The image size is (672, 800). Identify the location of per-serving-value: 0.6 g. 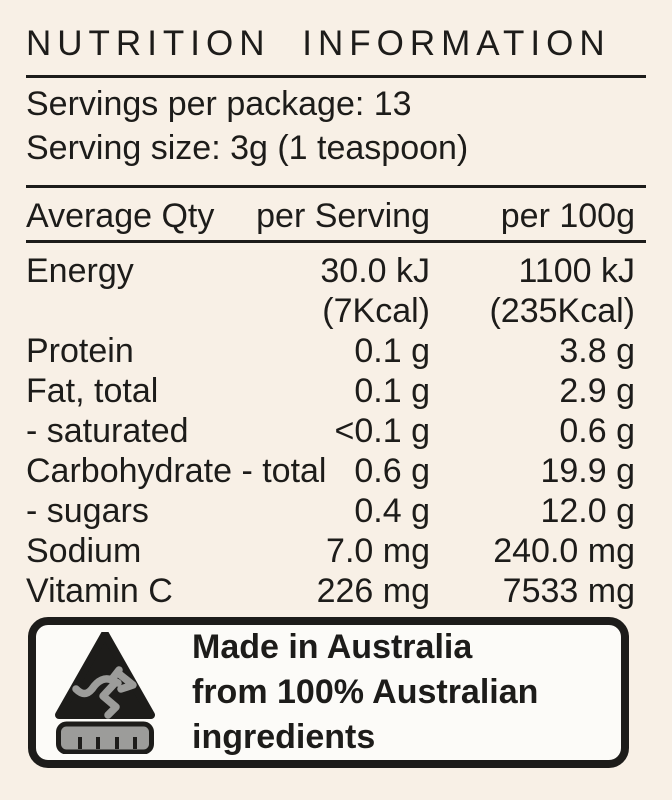
(392, 471).